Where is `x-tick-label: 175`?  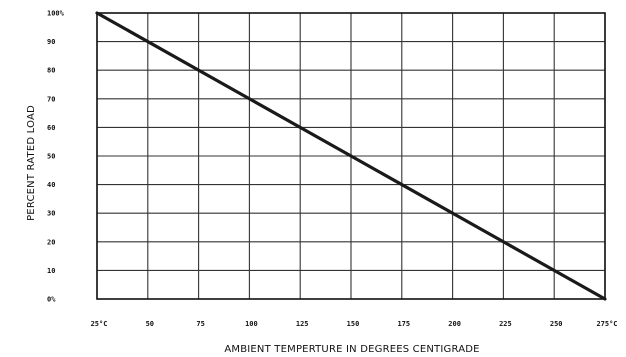
x-tick-label: 175 is located at coordinates (403, 324).